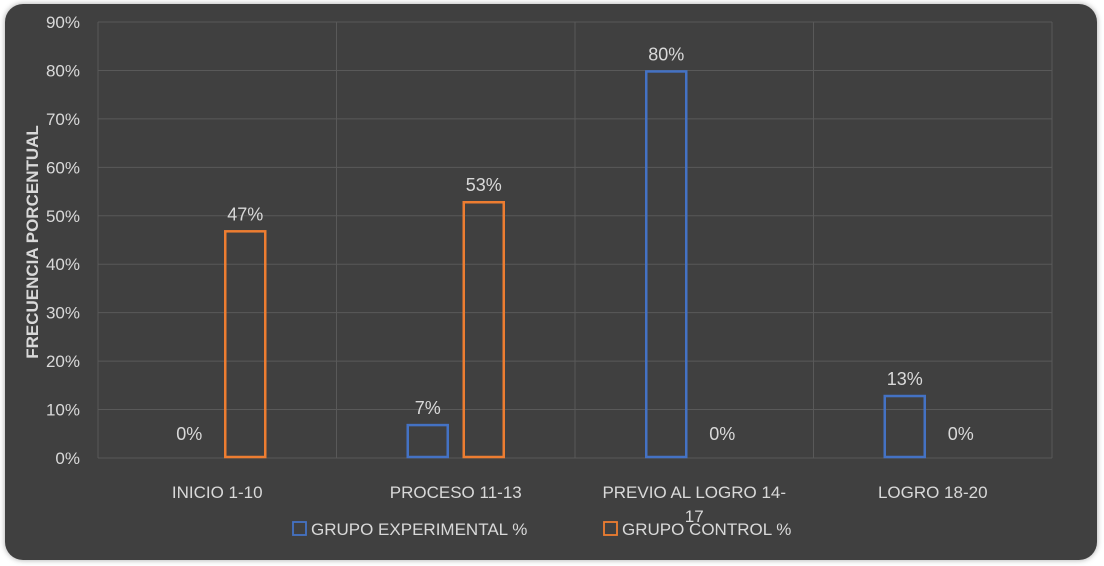 The image size is (1104, 566). I want to click on data-label: 7%, so click(428, 408).